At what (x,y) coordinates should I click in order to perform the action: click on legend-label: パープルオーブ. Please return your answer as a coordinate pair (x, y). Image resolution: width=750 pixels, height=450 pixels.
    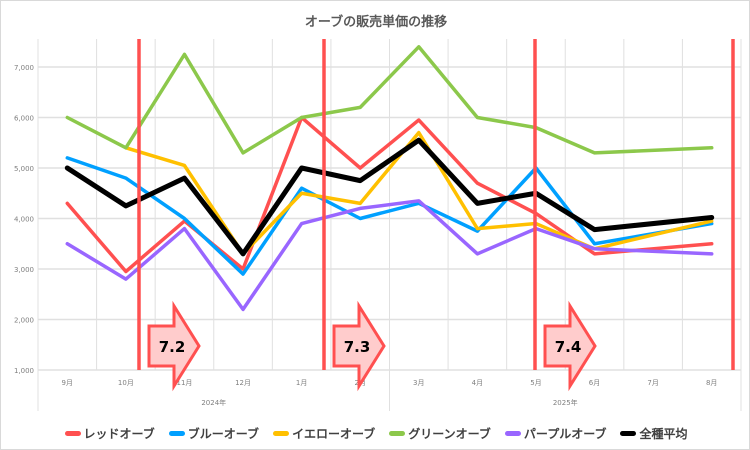
    Looking at the image, I should click on (565, 434).